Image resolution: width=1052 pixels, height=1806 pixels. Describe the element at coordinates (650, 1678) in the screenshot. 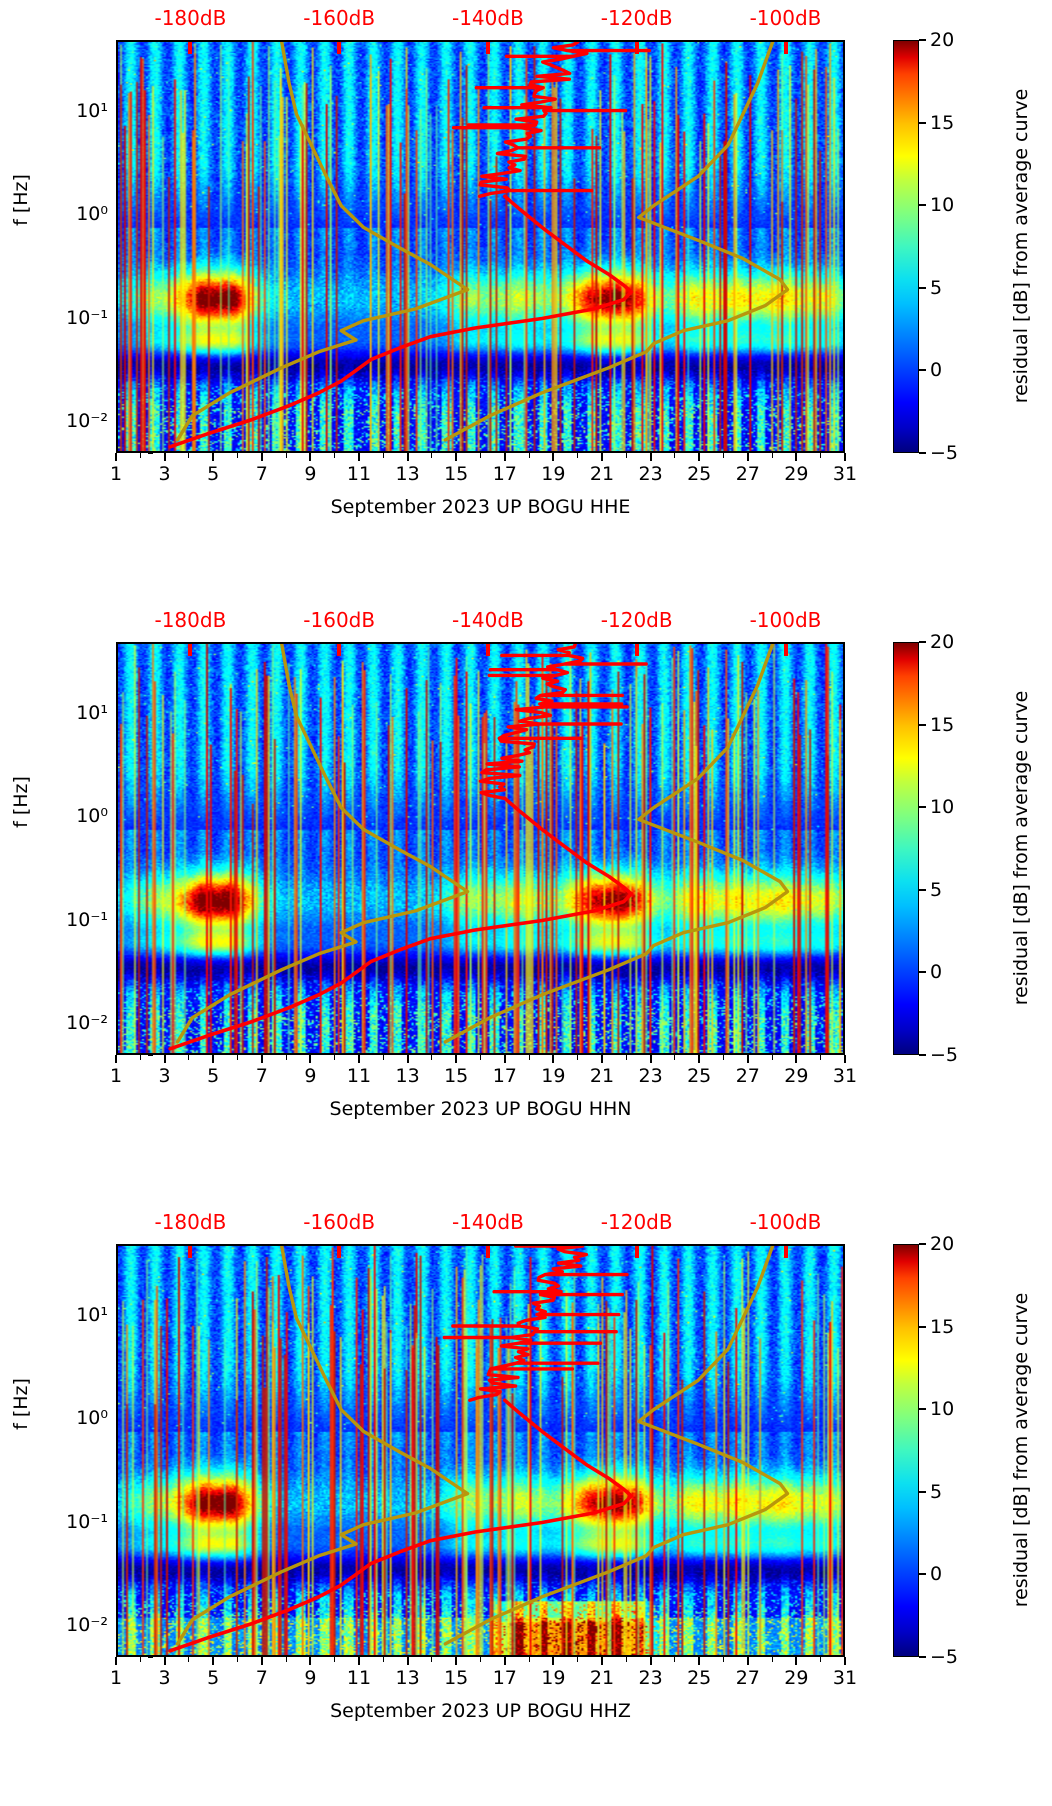

I see `x-tick-label: 23` at that location.